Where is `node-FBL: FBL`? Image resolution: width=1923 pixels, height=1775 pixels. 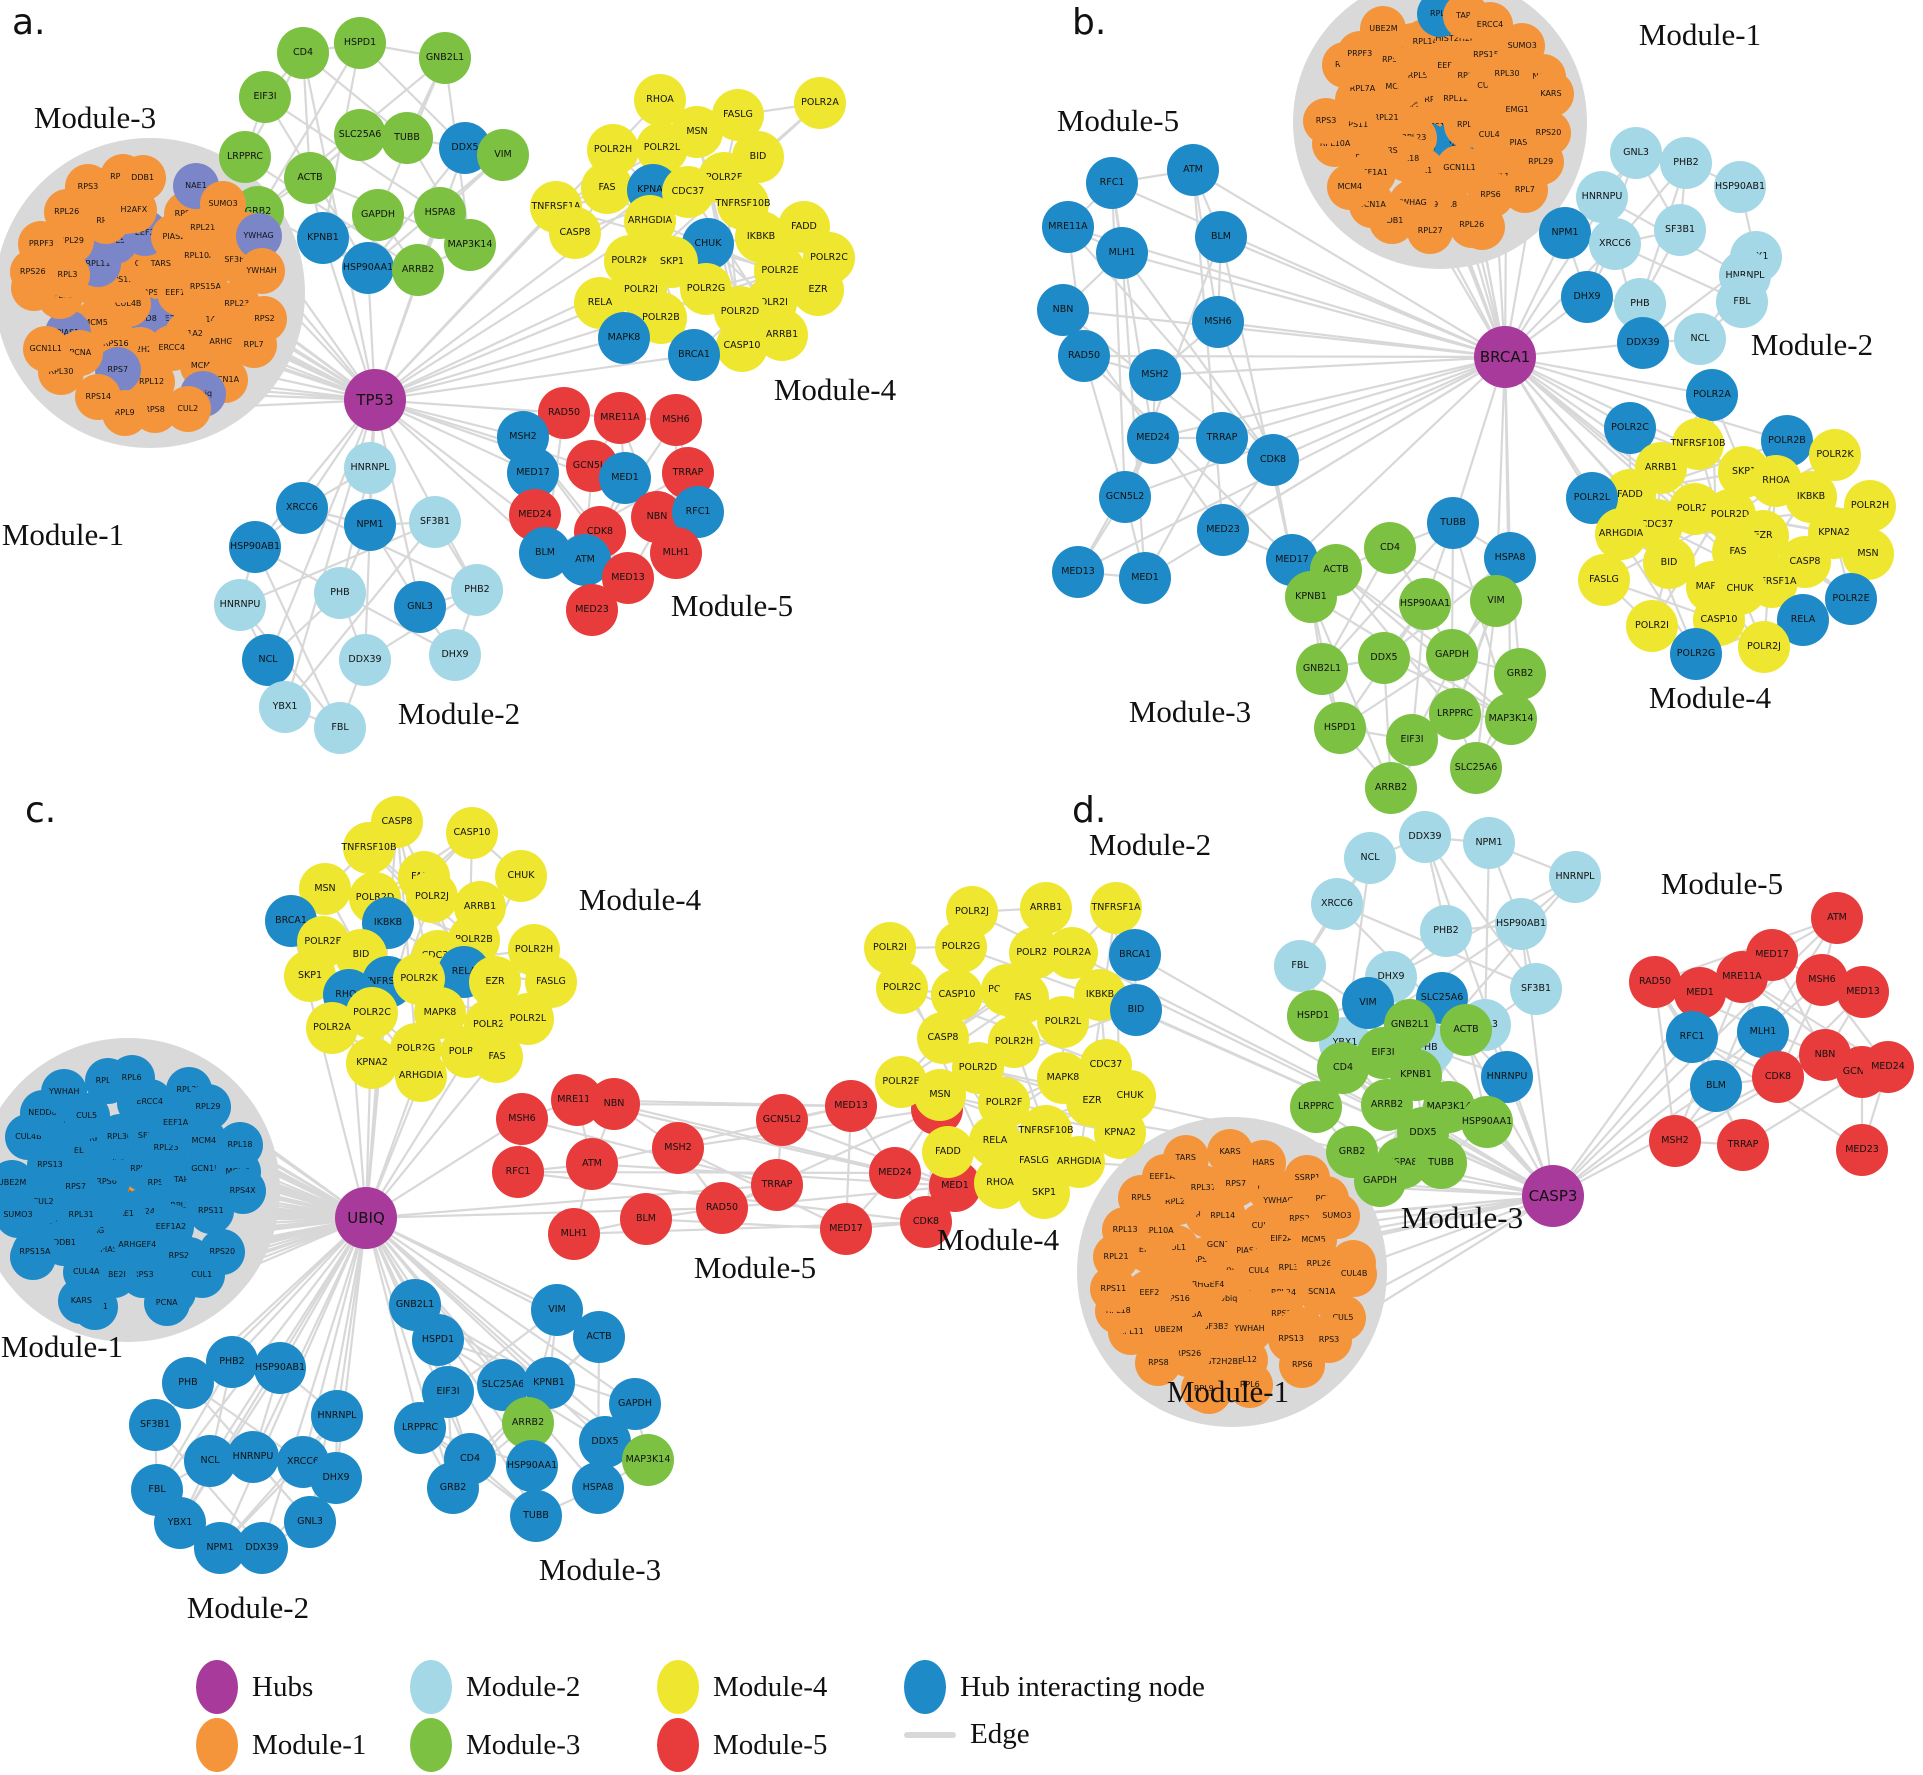 node-FBL: FBL is located at coordinates (1742, 302).